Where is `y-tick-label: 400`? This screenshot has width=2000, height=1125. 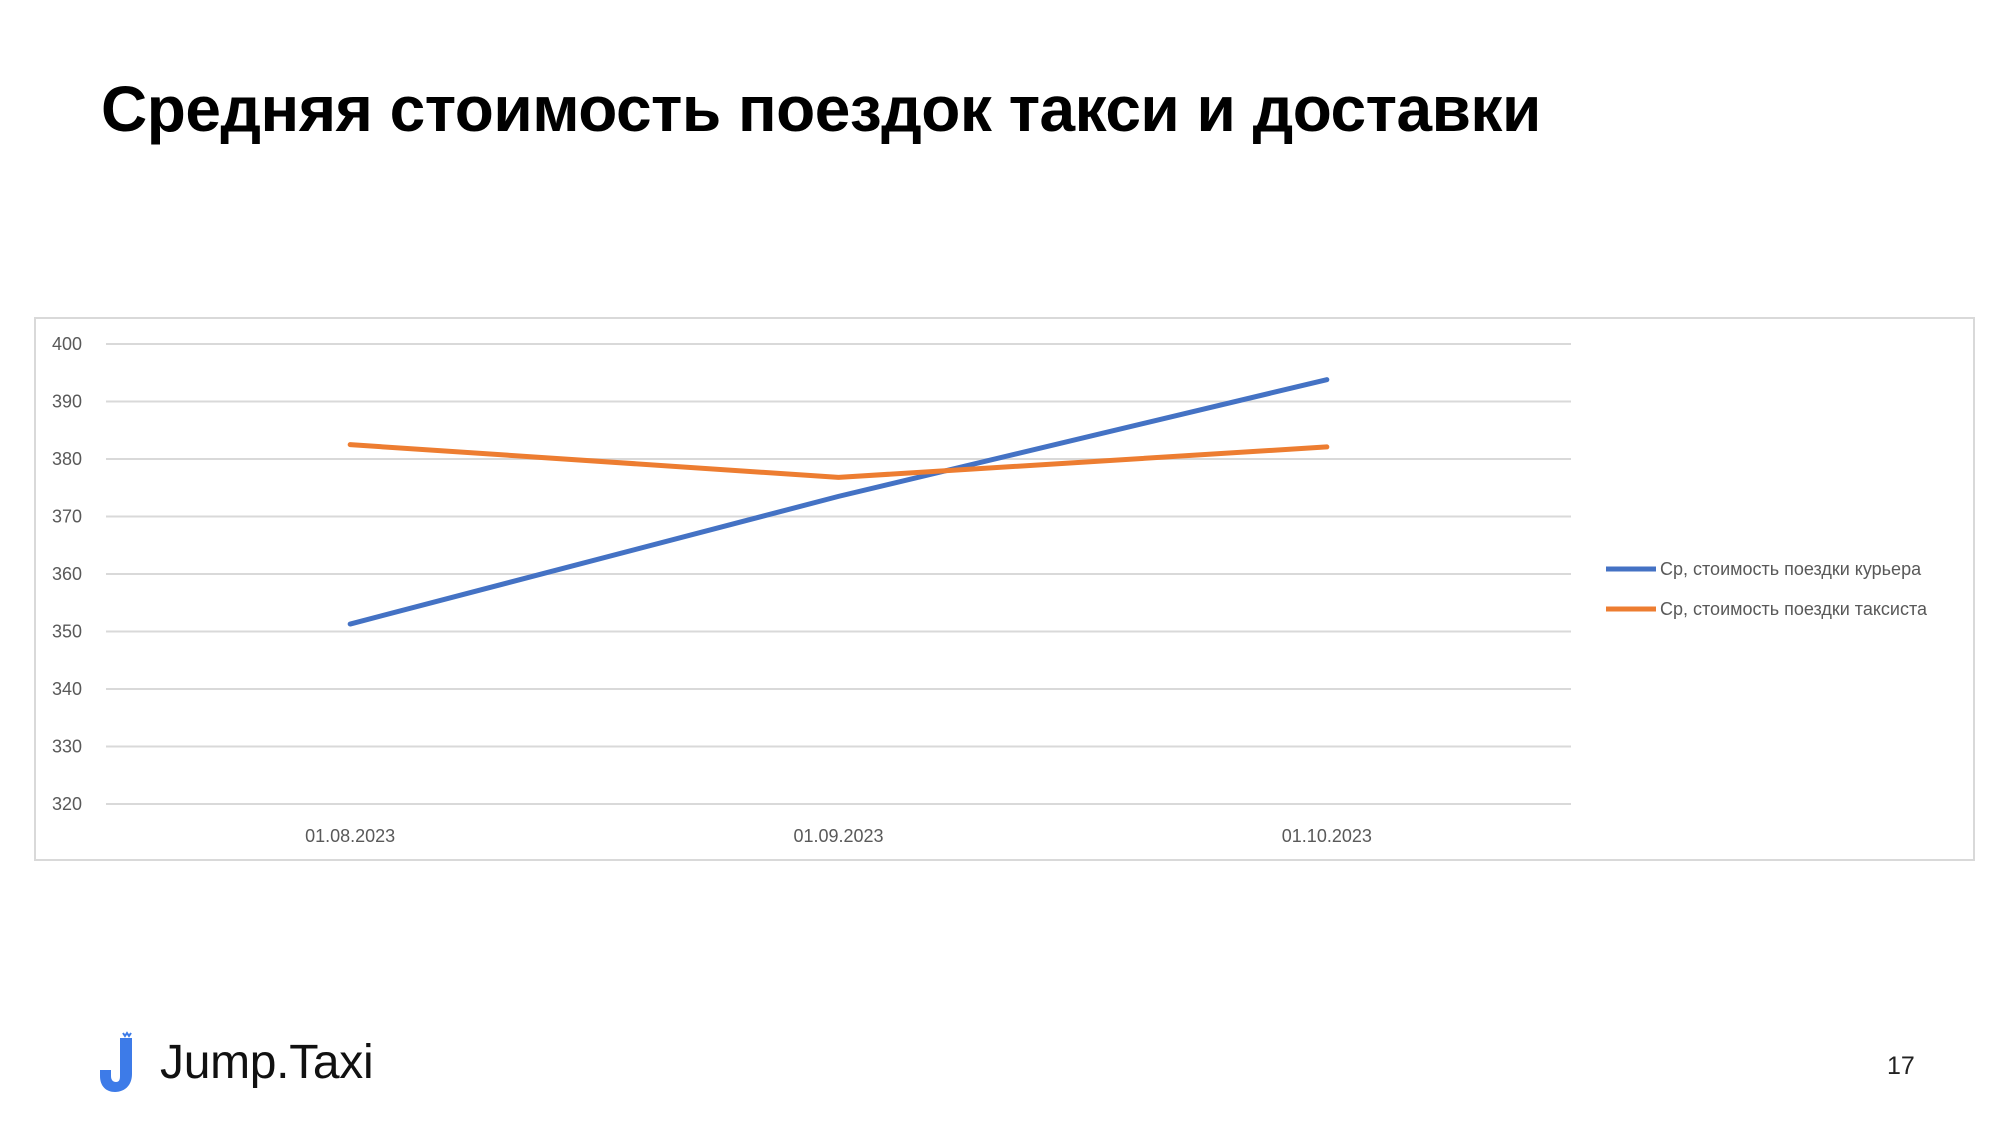
y-tick-label: 400 is located at coordinates (67, 344).